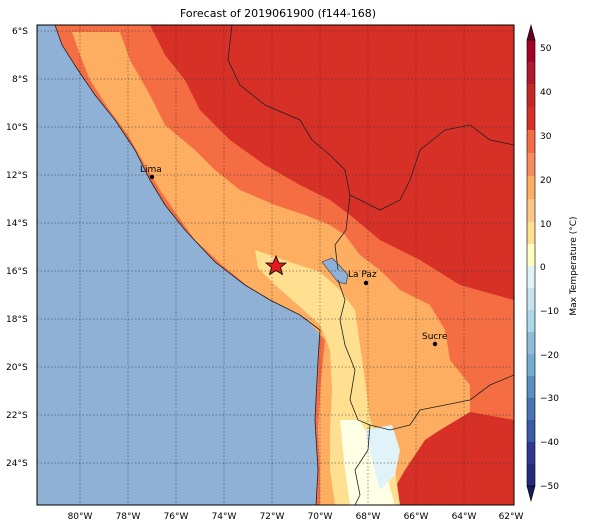 The image size is (591, 529). Describe the element at coordinates (549, 487) in the screenshot. I see `svg-text: −50` at that location.